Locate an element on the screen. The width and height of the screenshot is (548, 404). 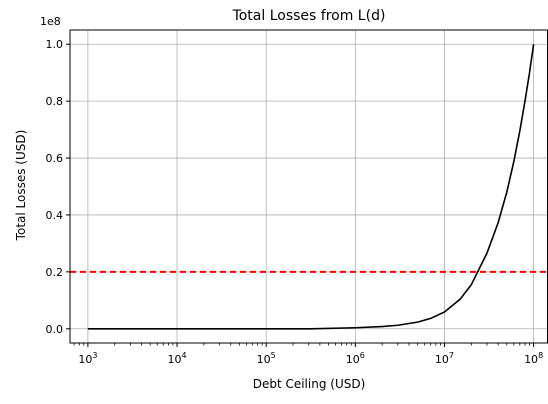
y-tick-label: 0.8 is located at coordinates (55, 101).